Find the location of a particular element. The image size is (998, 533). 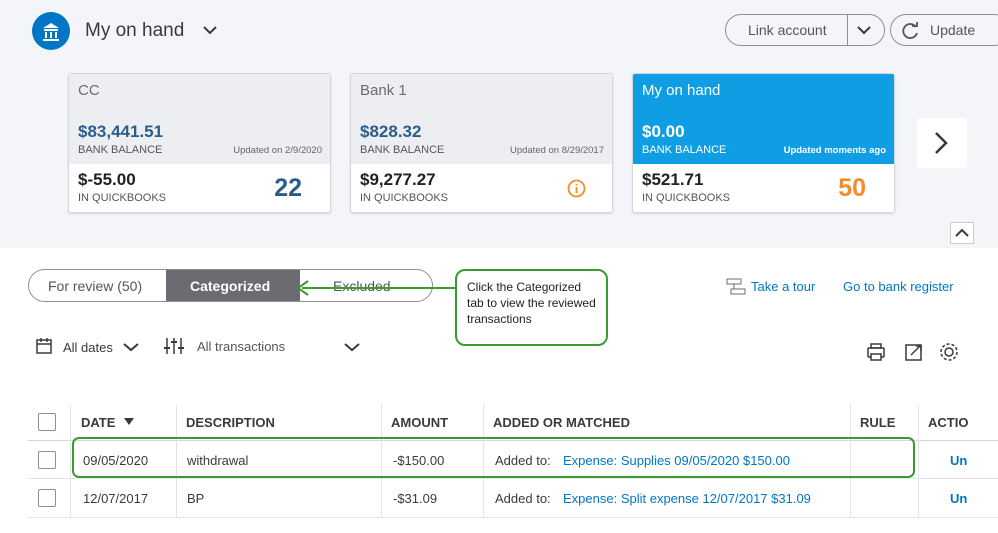

highlight is located at coordinates (493, 457).